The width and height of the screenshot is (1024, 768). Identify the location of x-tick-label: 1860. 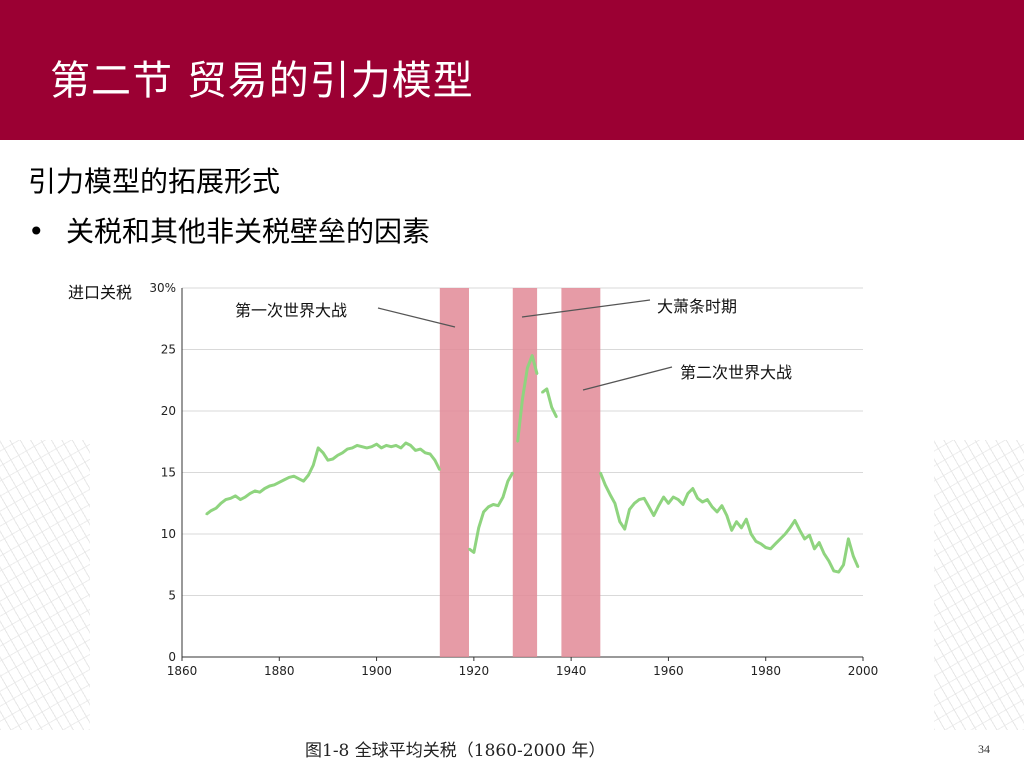
(182, 671).